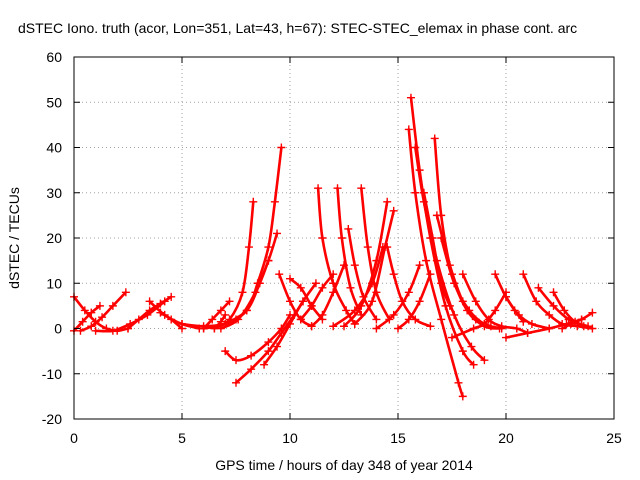  What do you see at coordinates (54, 193) in the screenshot?
I see `y-tick-label: 30` at bounding box center [54, 193].